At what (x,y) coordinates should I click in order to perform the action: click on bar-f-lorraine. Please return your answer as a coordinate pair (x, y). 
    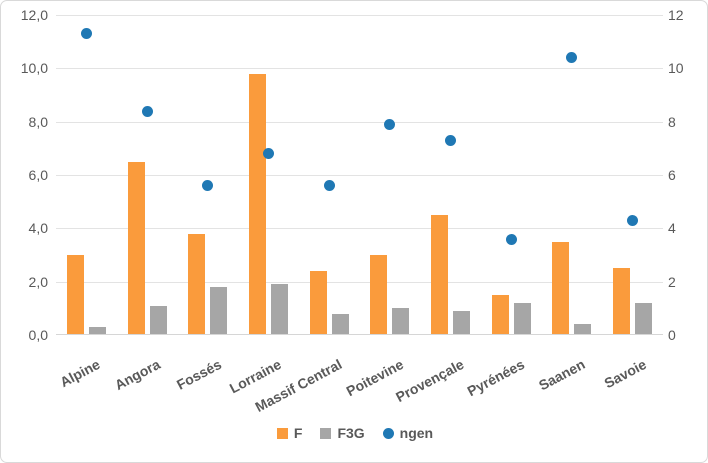
    Looking at the image, I should click on (257, 203).